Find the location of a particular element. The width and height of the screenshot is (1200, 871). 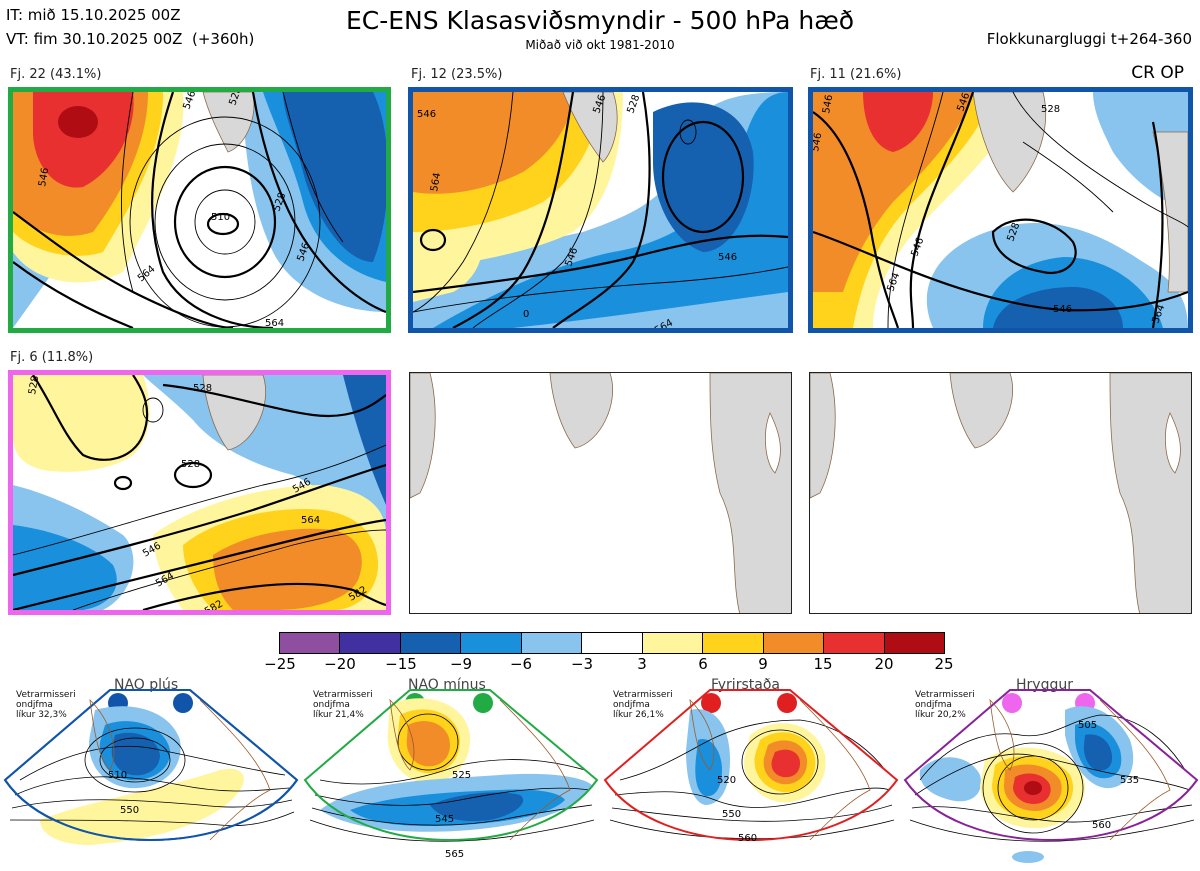

colorbar-tick: 20 is located at coordinates (884, 664).